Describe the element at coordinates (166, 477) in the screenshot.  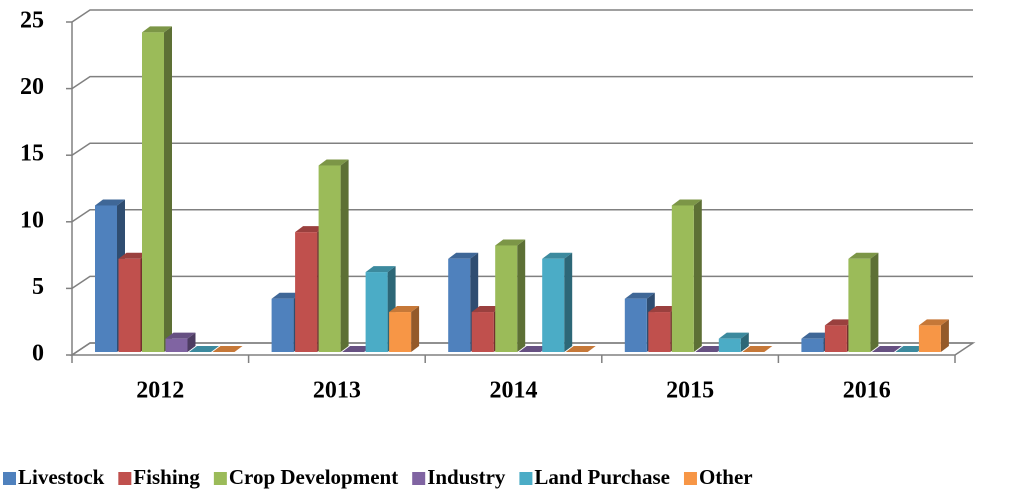
I see `legend-label: Fishing` at that location.